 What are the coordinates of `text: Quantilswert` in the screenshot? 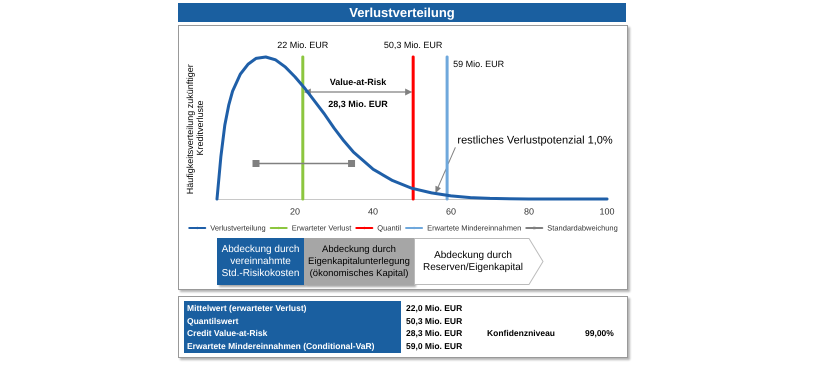 It's located at (212, 320).